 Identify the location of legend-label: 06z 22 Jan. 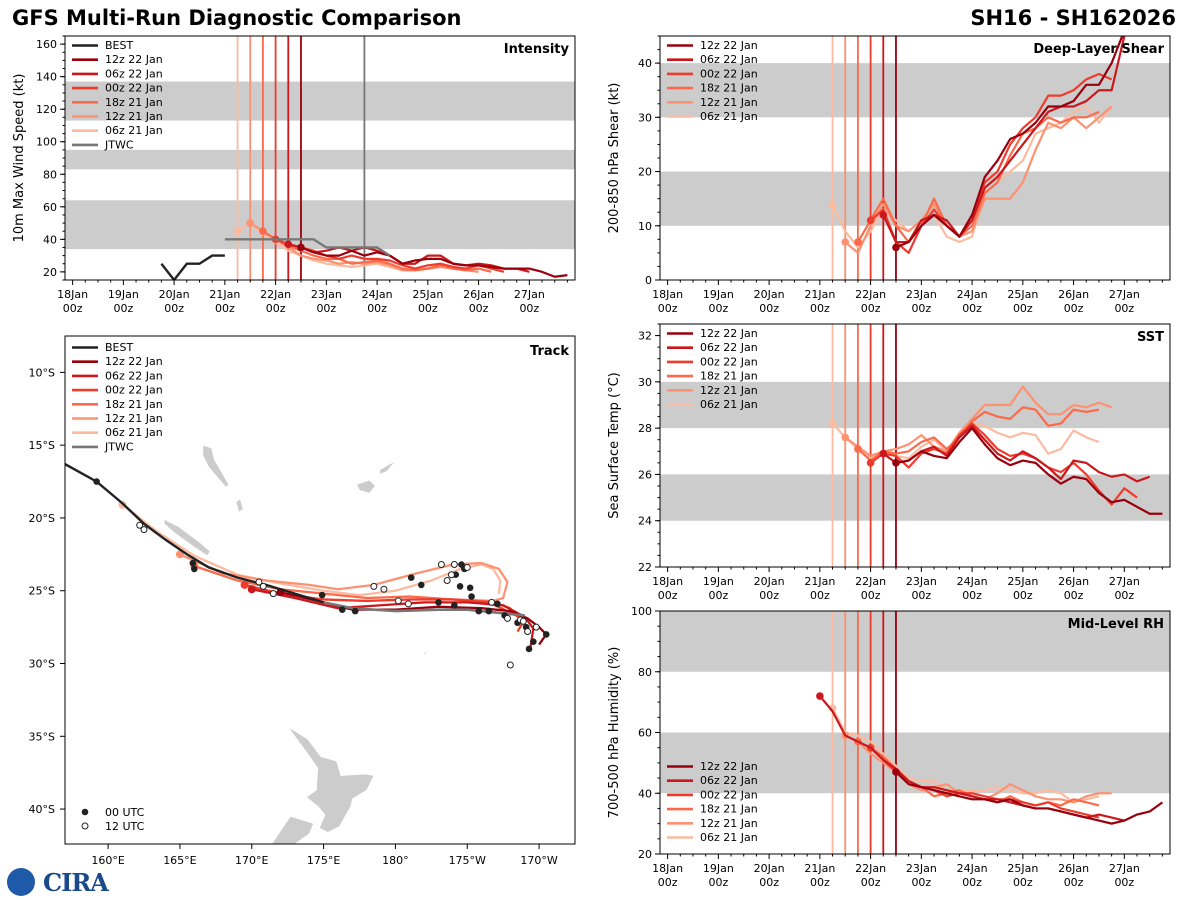
(134, 73).